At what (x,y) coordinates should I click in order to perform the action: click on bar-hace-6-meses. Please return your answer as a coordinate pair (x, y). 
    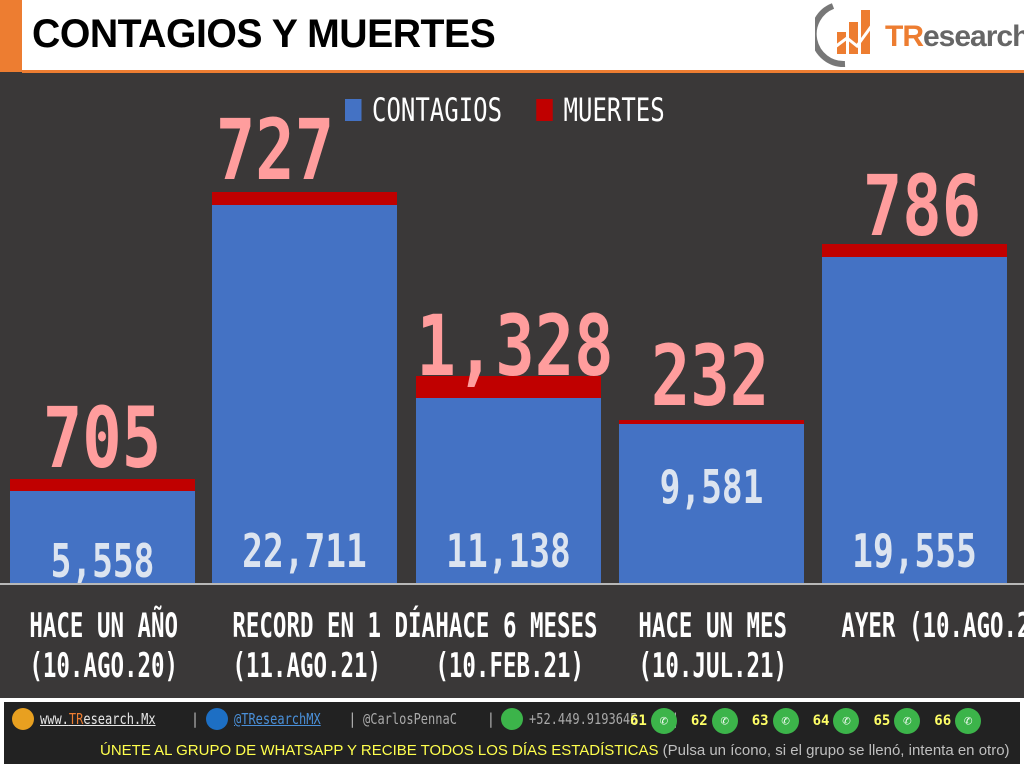
    Looking at the image, I should click on (508, 480).